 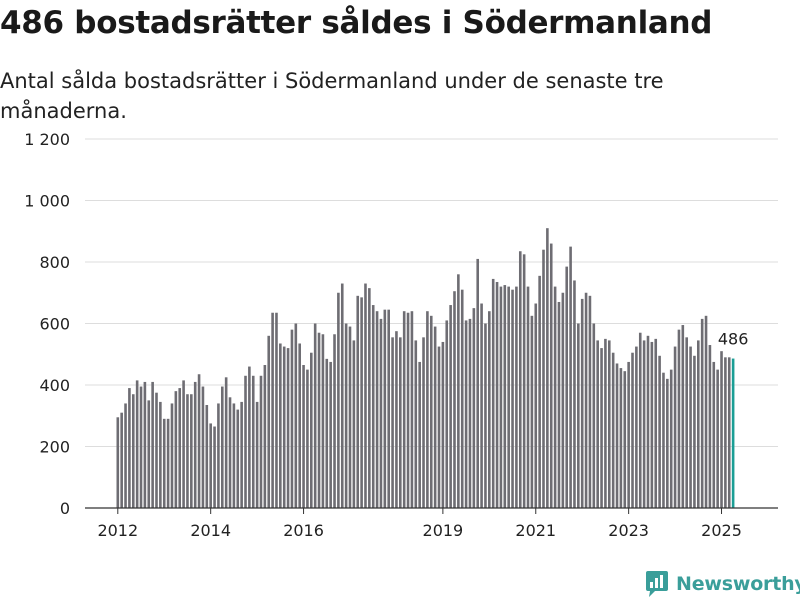 I want to click on brand-name: Newsworthy, so click(x=738, y=584).